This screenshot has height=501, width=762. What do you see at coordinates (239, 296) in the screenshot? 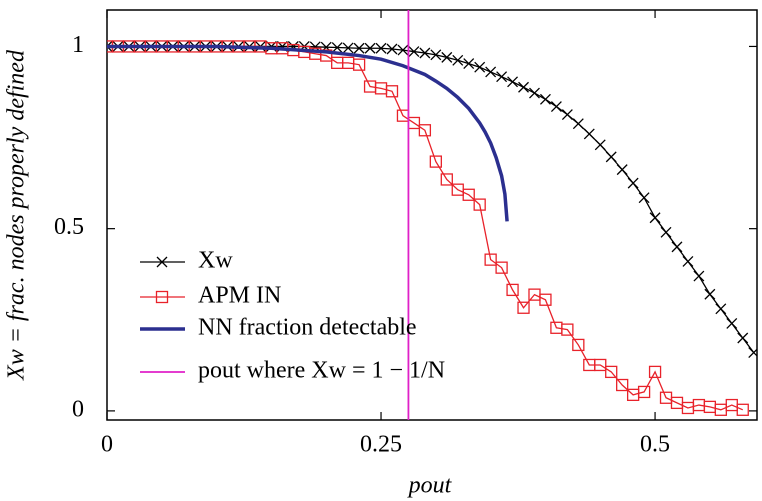
I see `legend-label: APM IN` at bounding box center [239, 296].